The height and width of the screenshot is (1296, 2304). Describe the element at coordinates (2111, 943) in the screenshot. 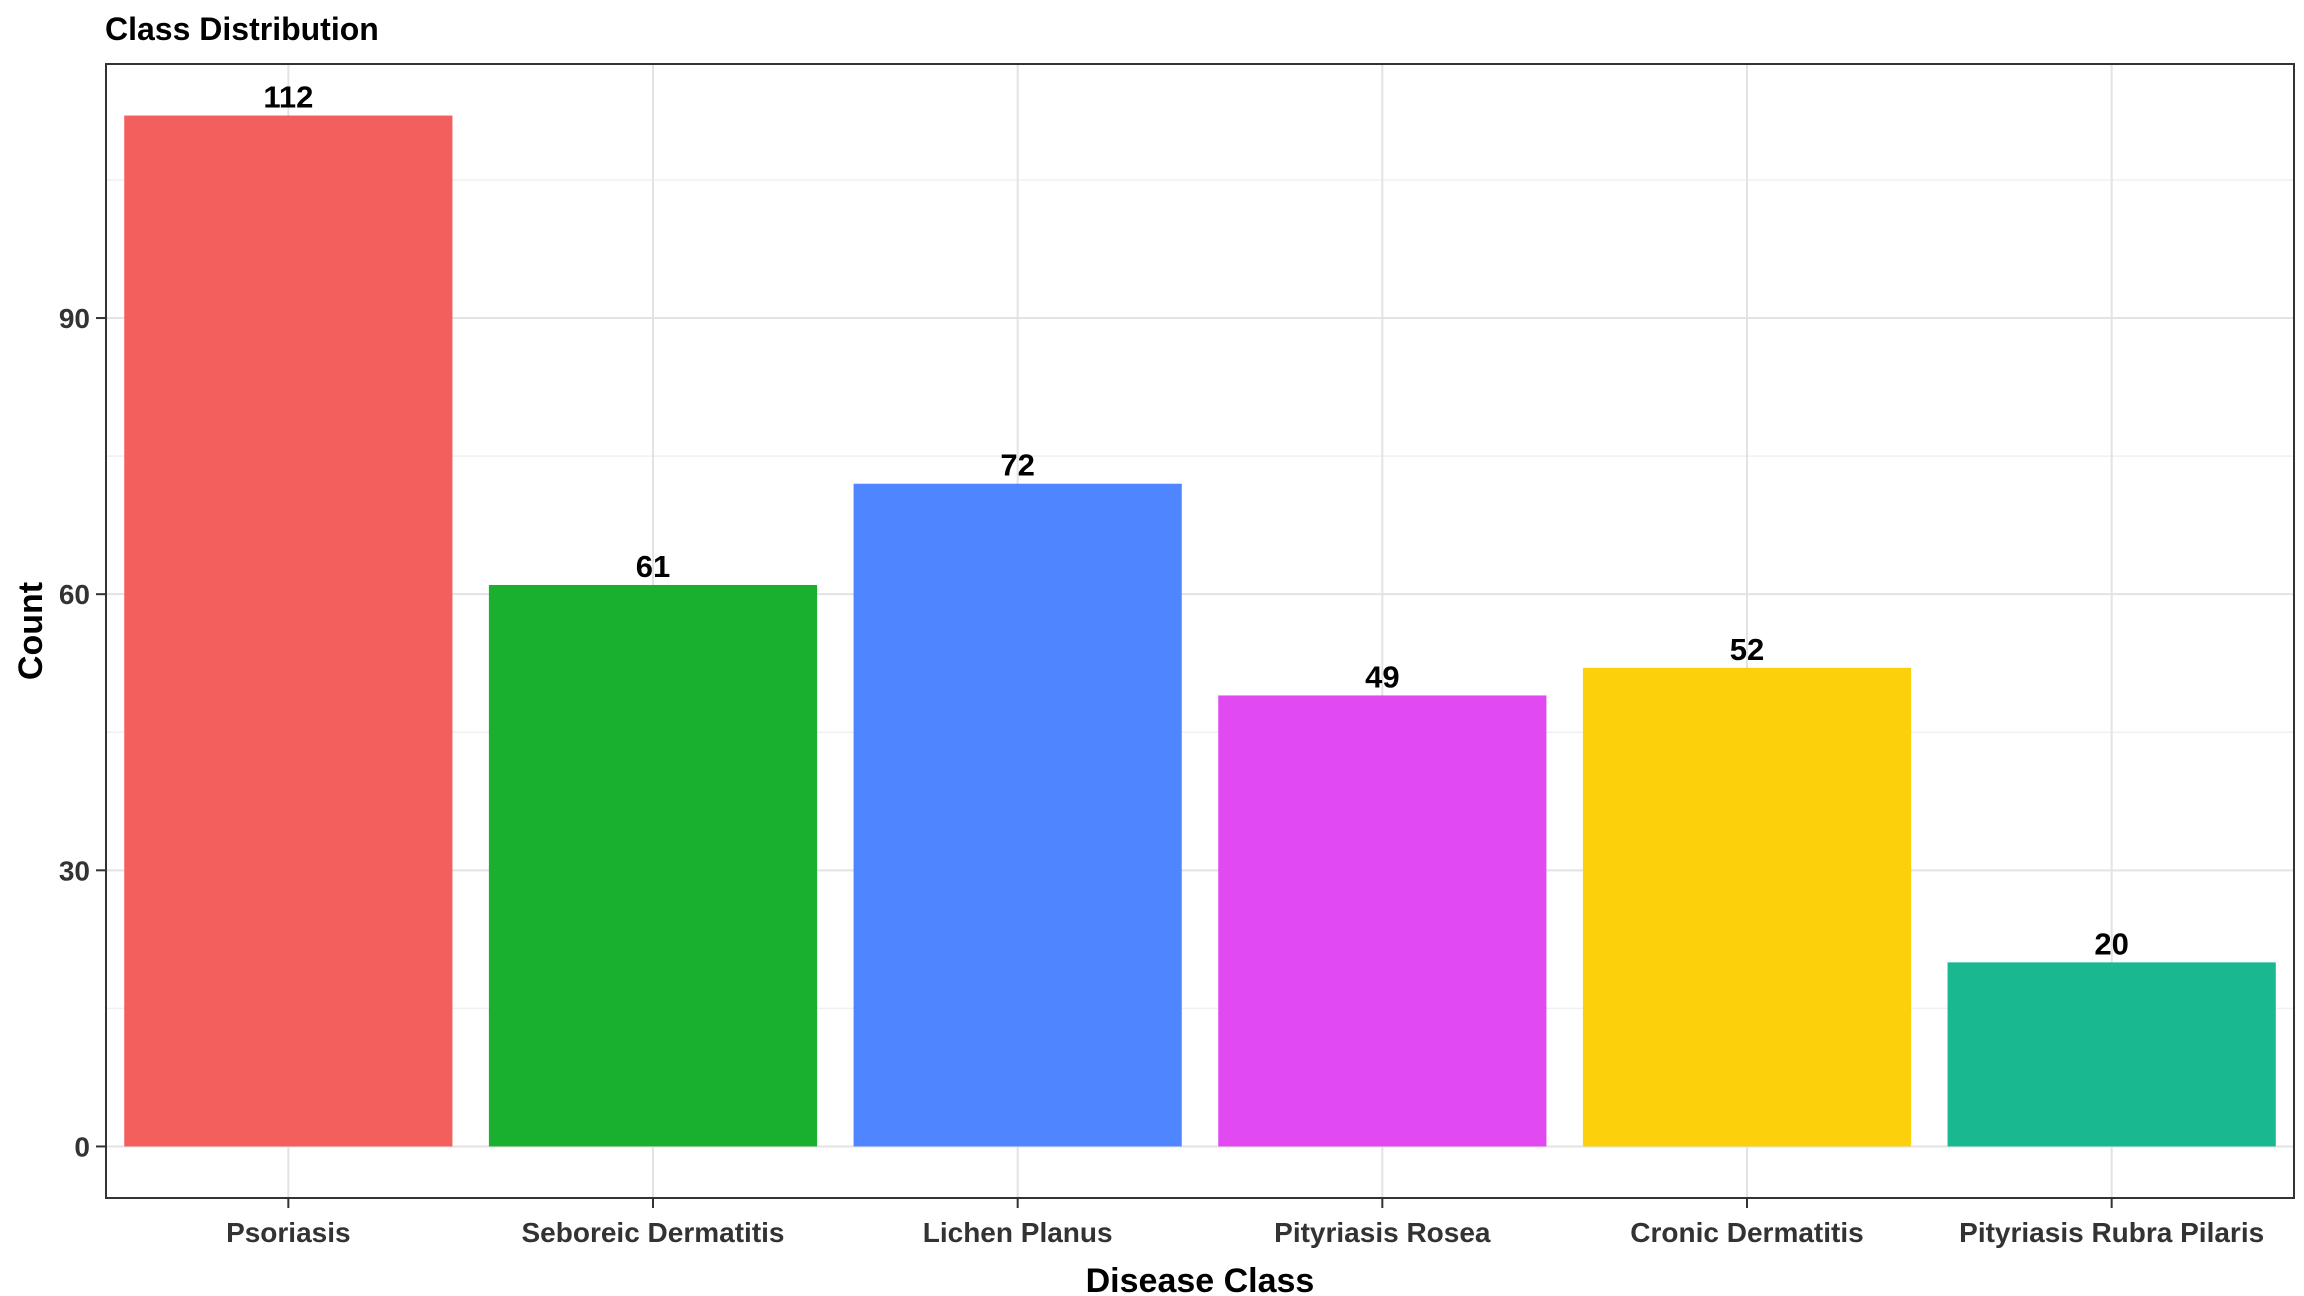

I see `data-label: 20` at that location.